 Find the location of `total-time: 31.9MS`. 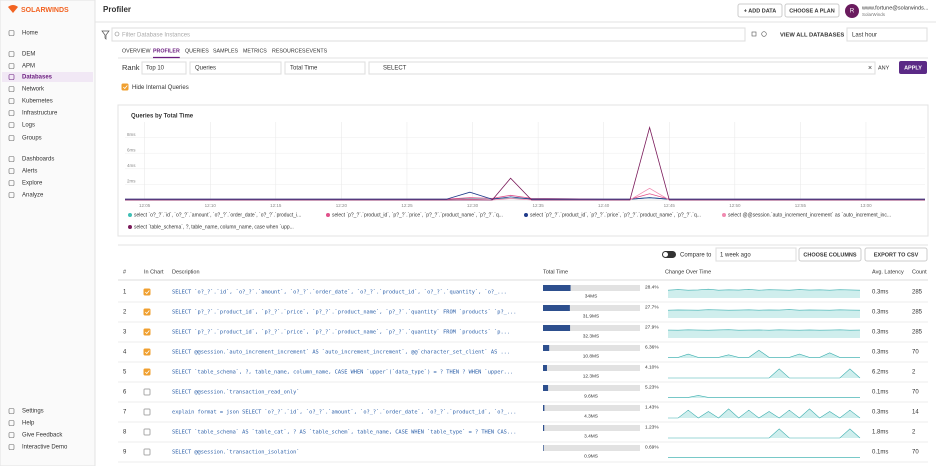

total-time: 31.9MS is located at coordinates (591, 316).